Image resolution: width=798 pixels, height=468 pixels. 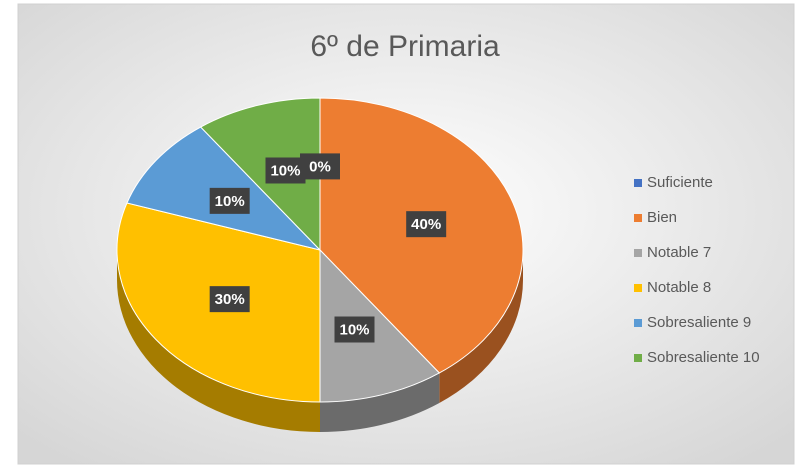 I want to click on data-label: 0%, so click(x=320, y=166).